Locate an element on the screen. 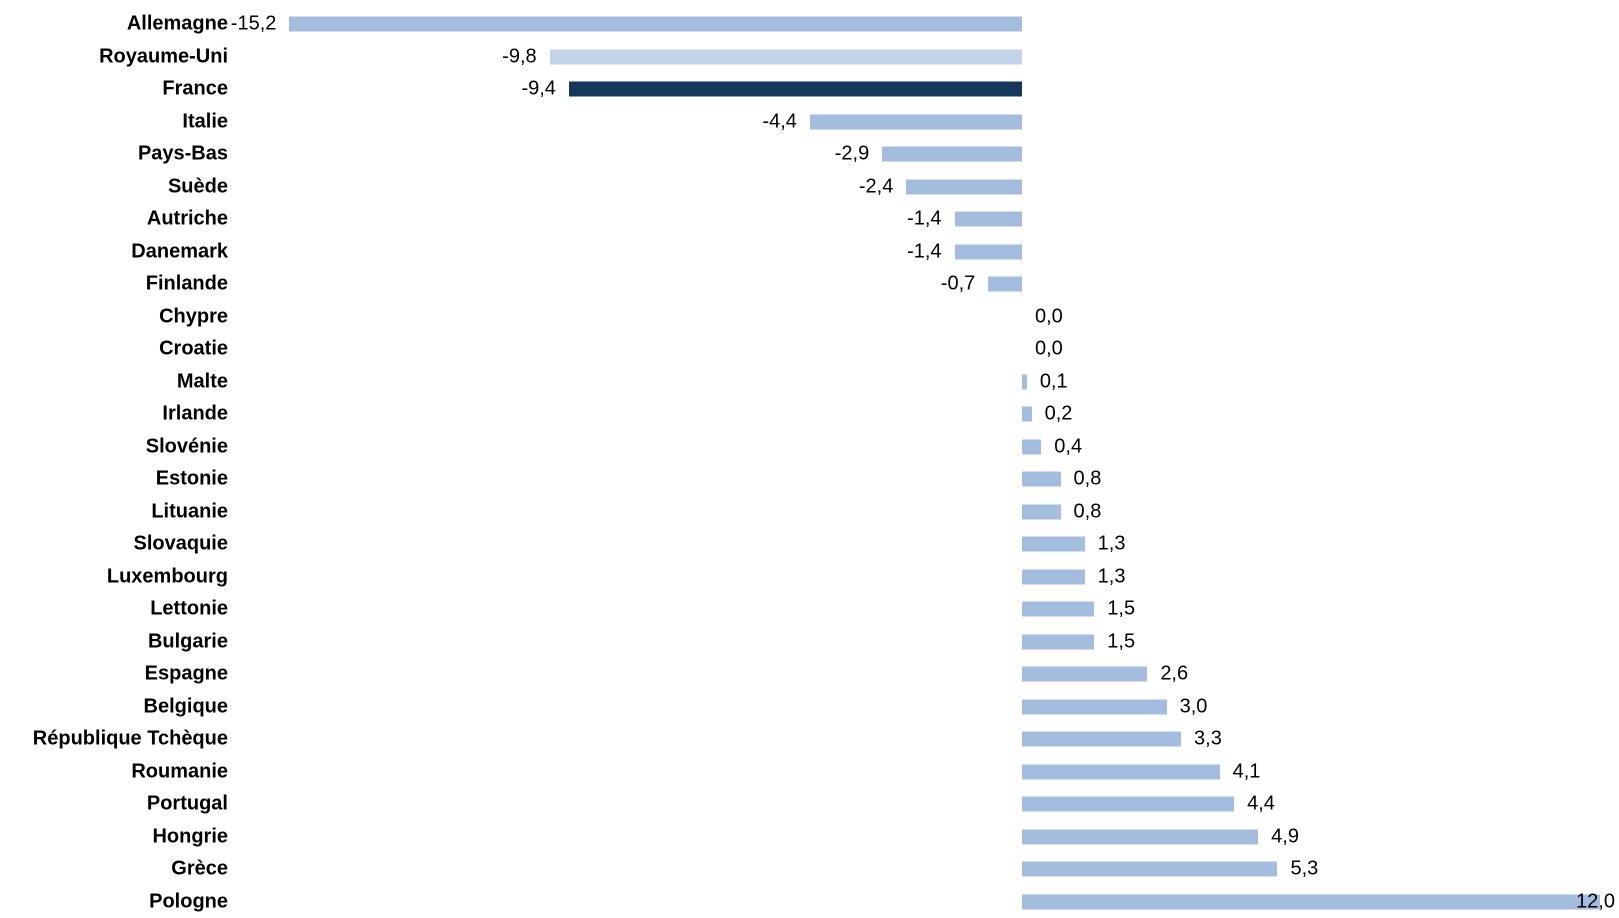 The width and height of the screenshot is (1619, 918). chart-row: Pays-Bas -2,9 is located at coordinates (809, 154).